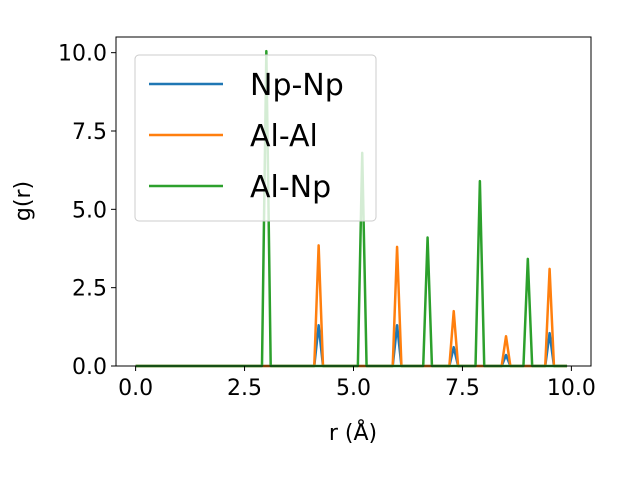 The image size is (640, 480). What do you see at coordinates (135, 388) in the screenshot?
I see `x-tick-label: 0.0` at bounding box center [135, 388].